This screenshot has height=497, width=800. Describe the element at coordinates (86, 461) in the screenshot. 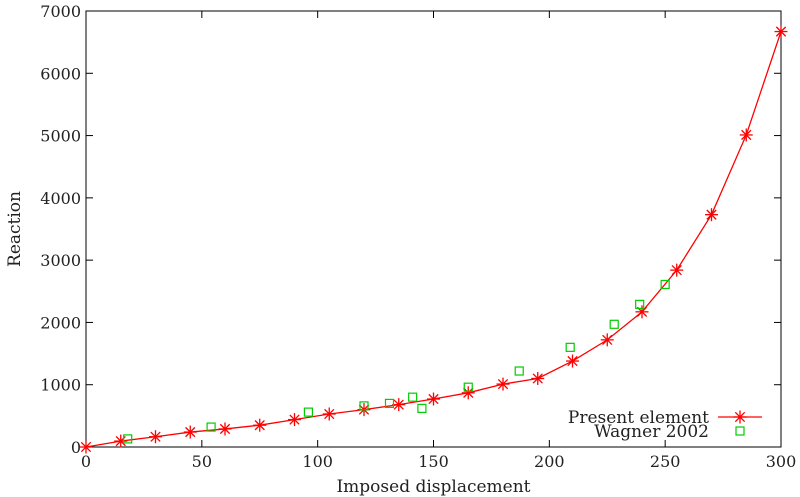

I see `x-tick-label: 0` at that location.